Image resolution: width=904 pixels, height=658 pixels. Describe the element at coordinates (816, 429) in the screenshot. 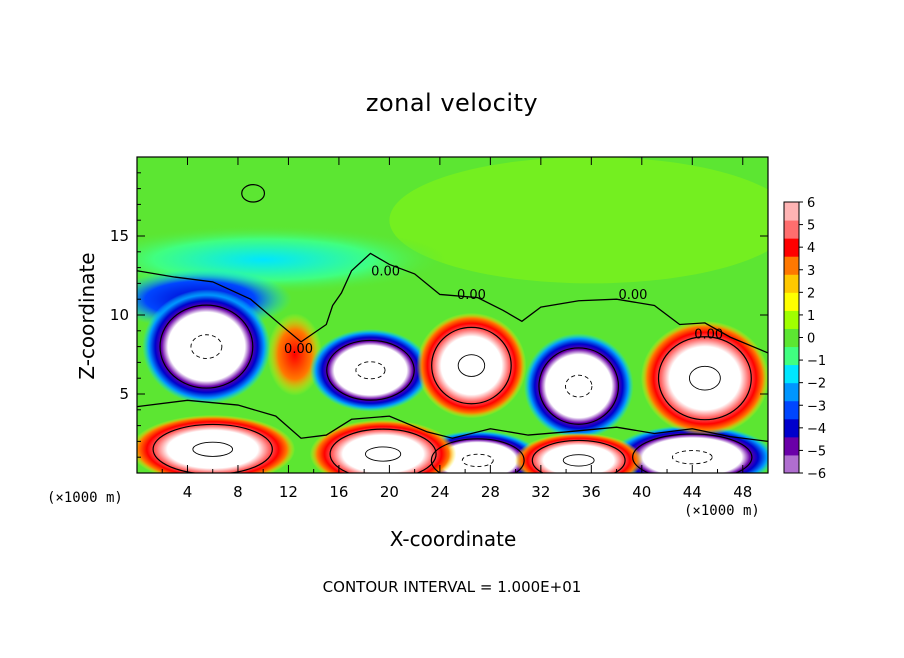

I see `colorbar-tick-label: −4` at that location.